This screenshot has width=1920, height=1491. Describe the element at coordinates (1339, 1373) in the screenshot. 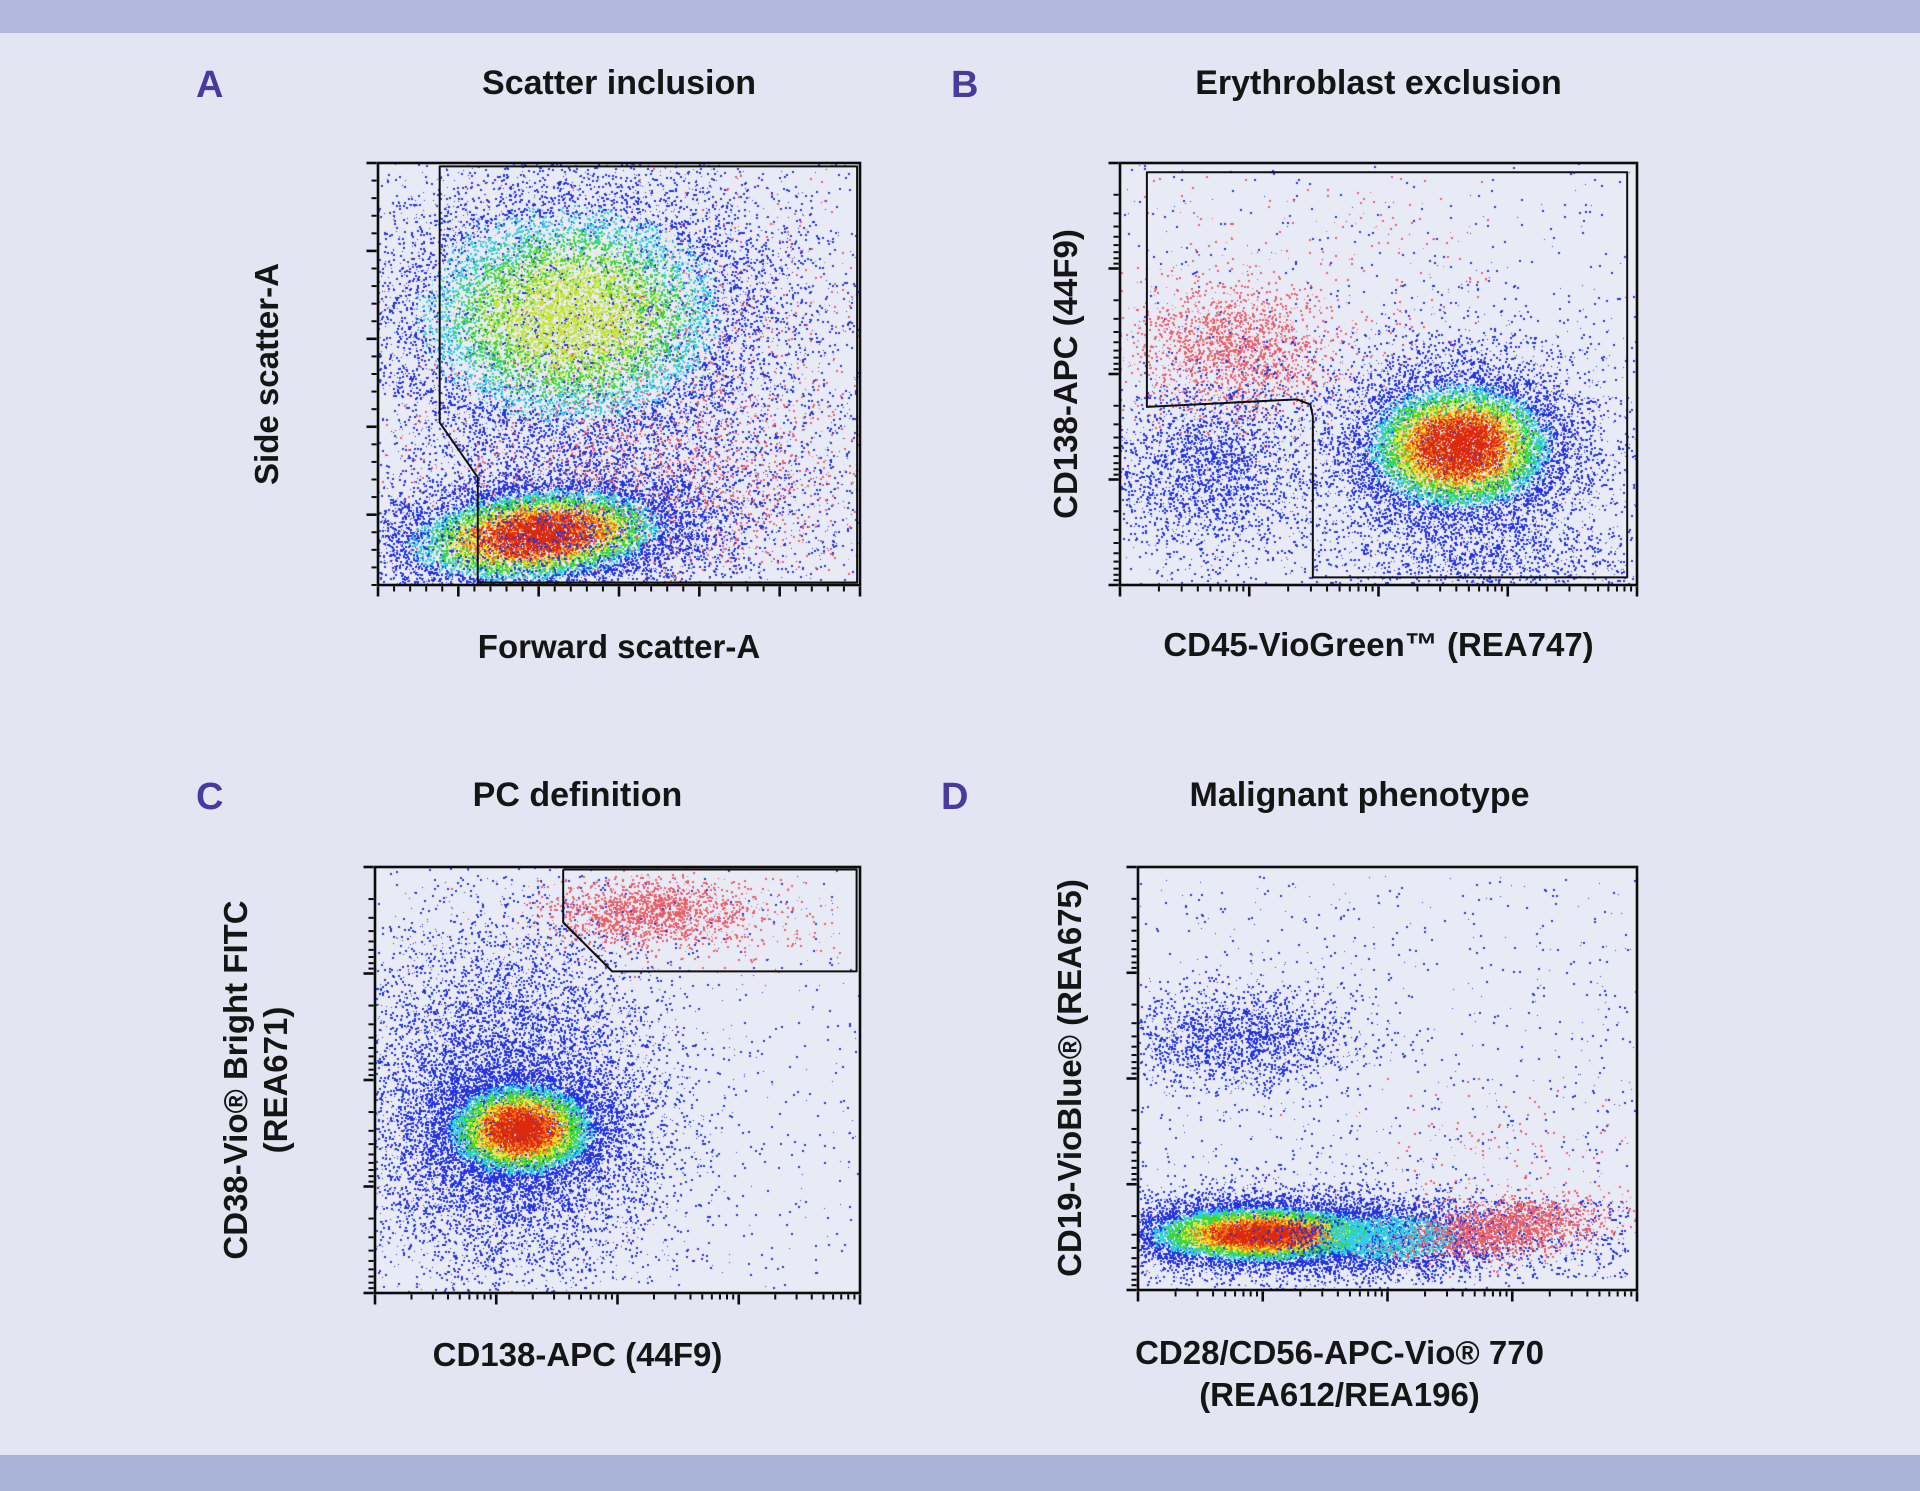

I see `panel-d-x-axis-label: CD28/CD56-APC-Vio® 770 (REA612/REA196)` at that location.